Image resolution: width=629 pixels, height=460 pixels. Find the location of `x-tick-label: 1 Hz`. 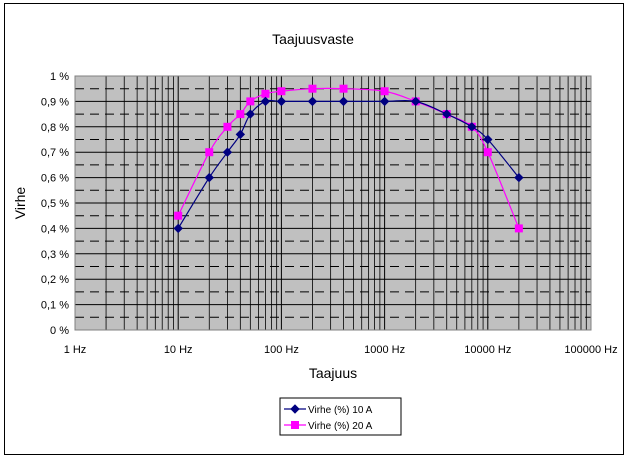

x-tick-label: 1 Hz is located at coordinates (75, 350).